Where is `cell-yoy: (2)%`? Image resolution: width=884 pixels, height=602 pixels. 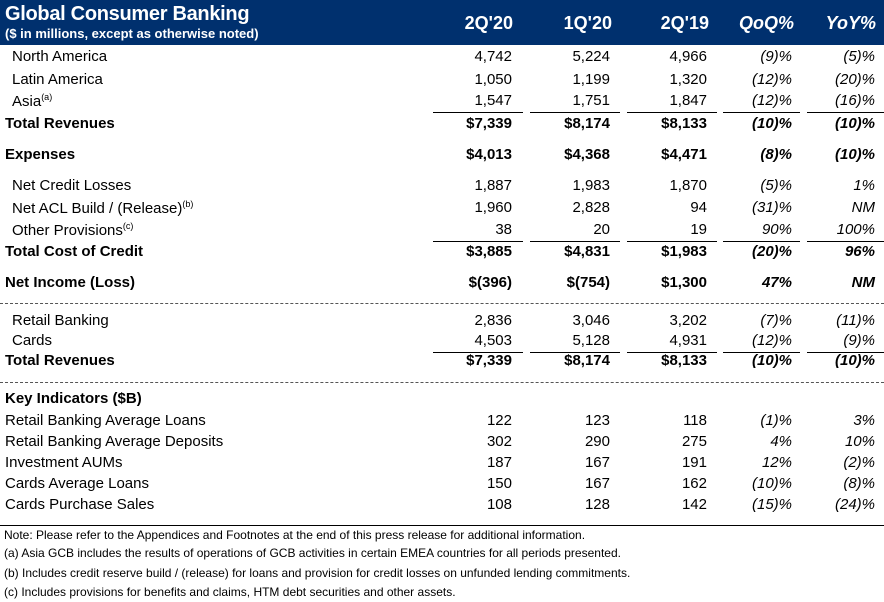
cell-yoy: (2)% is located at coordinates (859, 462).